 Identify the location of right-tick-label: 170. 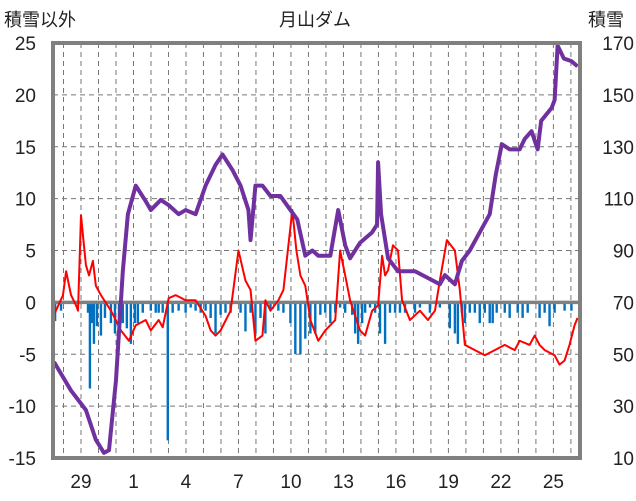
(618, 44).